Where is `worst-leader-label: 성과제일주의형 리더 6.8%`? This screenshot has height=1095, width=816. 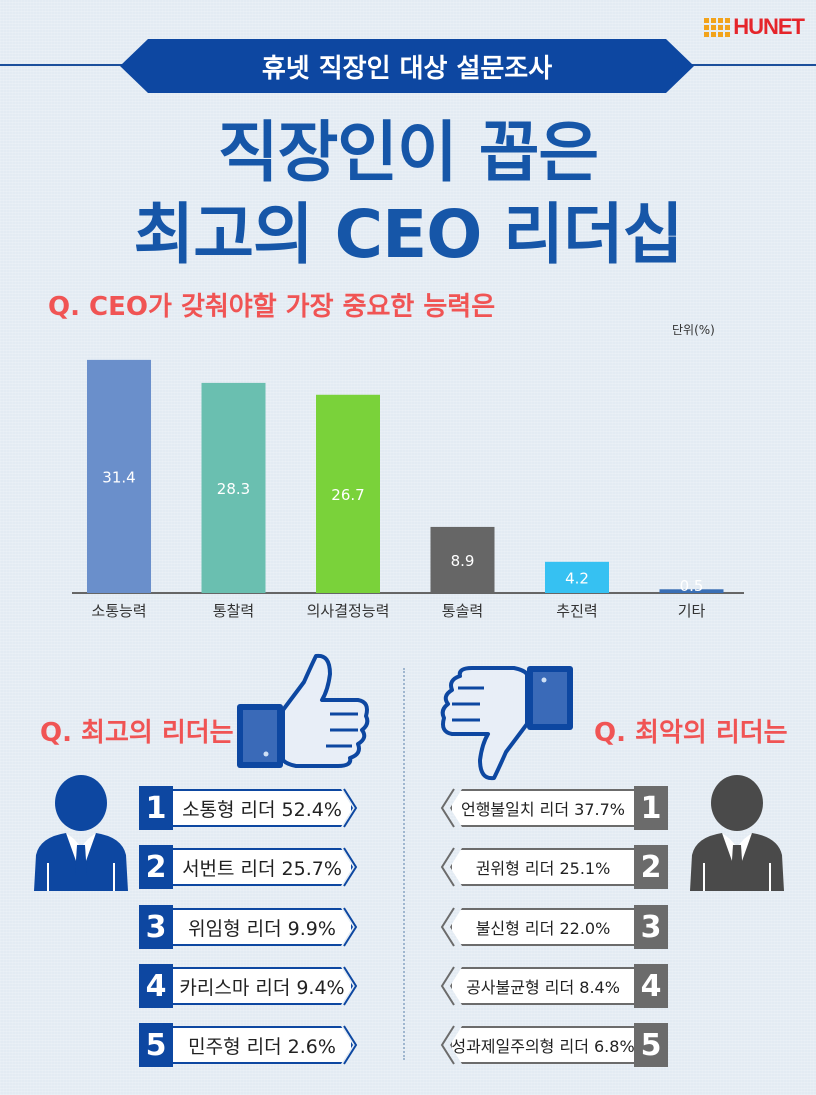 worst-leader-label: 성과제일주의형 리더 6.8% is located at coordinates (542, 1045).